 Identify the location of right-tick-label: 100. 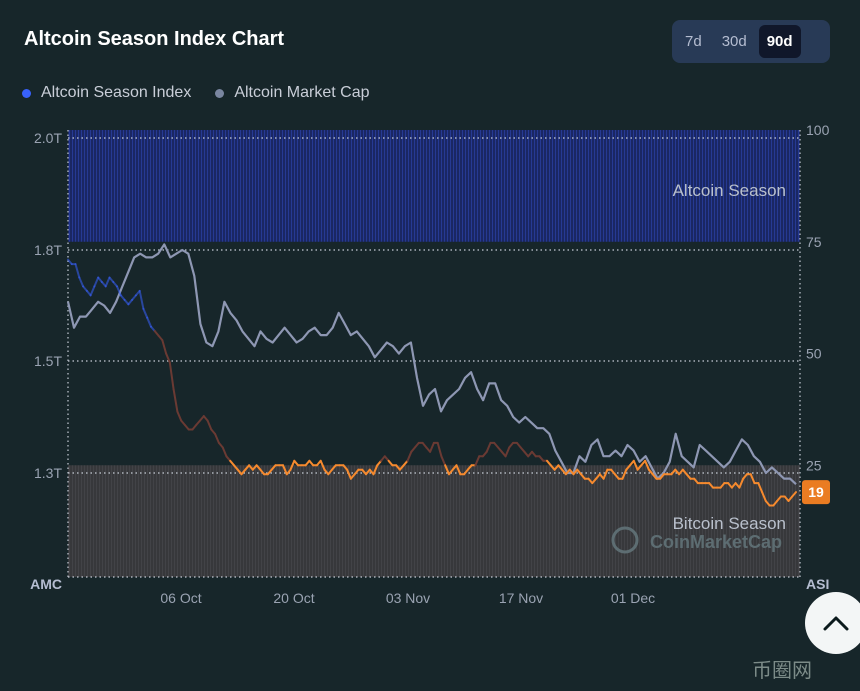
(818, 130).